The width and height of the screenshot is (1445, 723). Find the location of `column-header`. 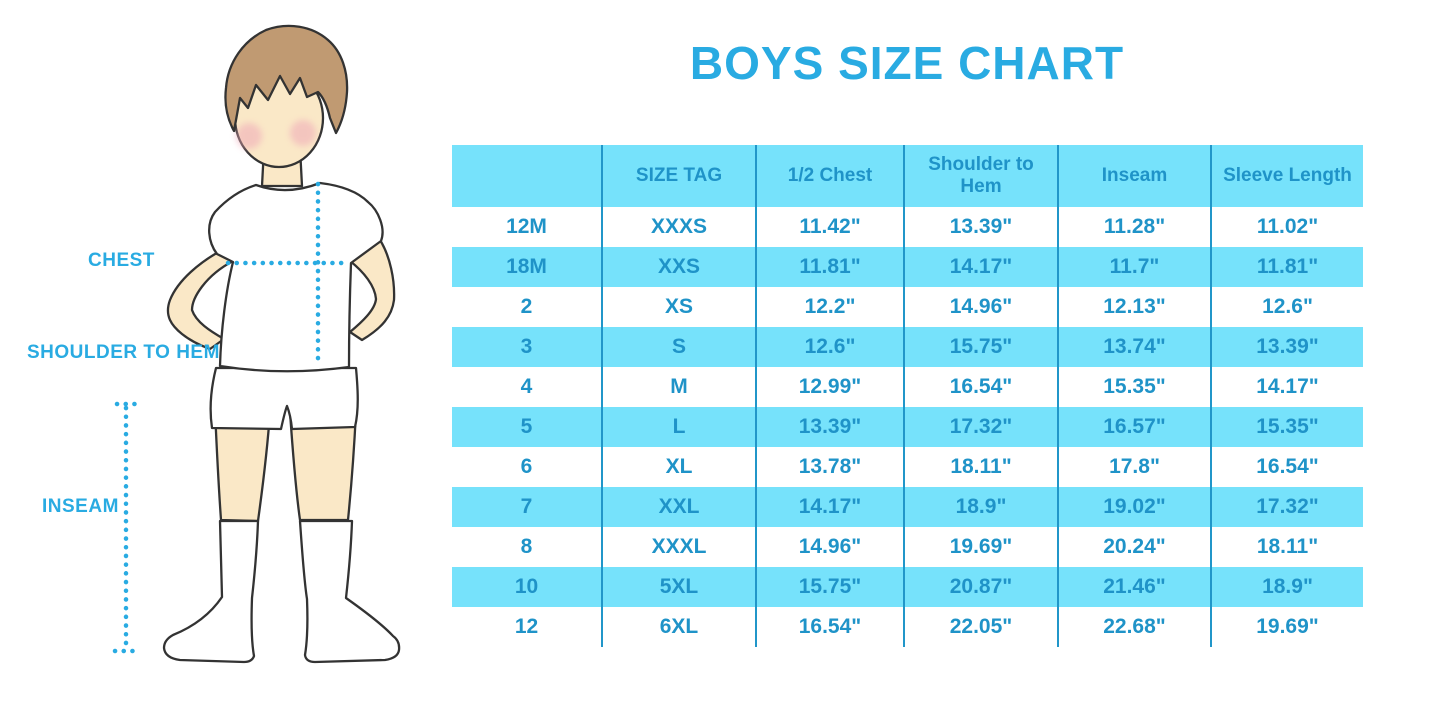

column-header is located at coordinates (527, 176).